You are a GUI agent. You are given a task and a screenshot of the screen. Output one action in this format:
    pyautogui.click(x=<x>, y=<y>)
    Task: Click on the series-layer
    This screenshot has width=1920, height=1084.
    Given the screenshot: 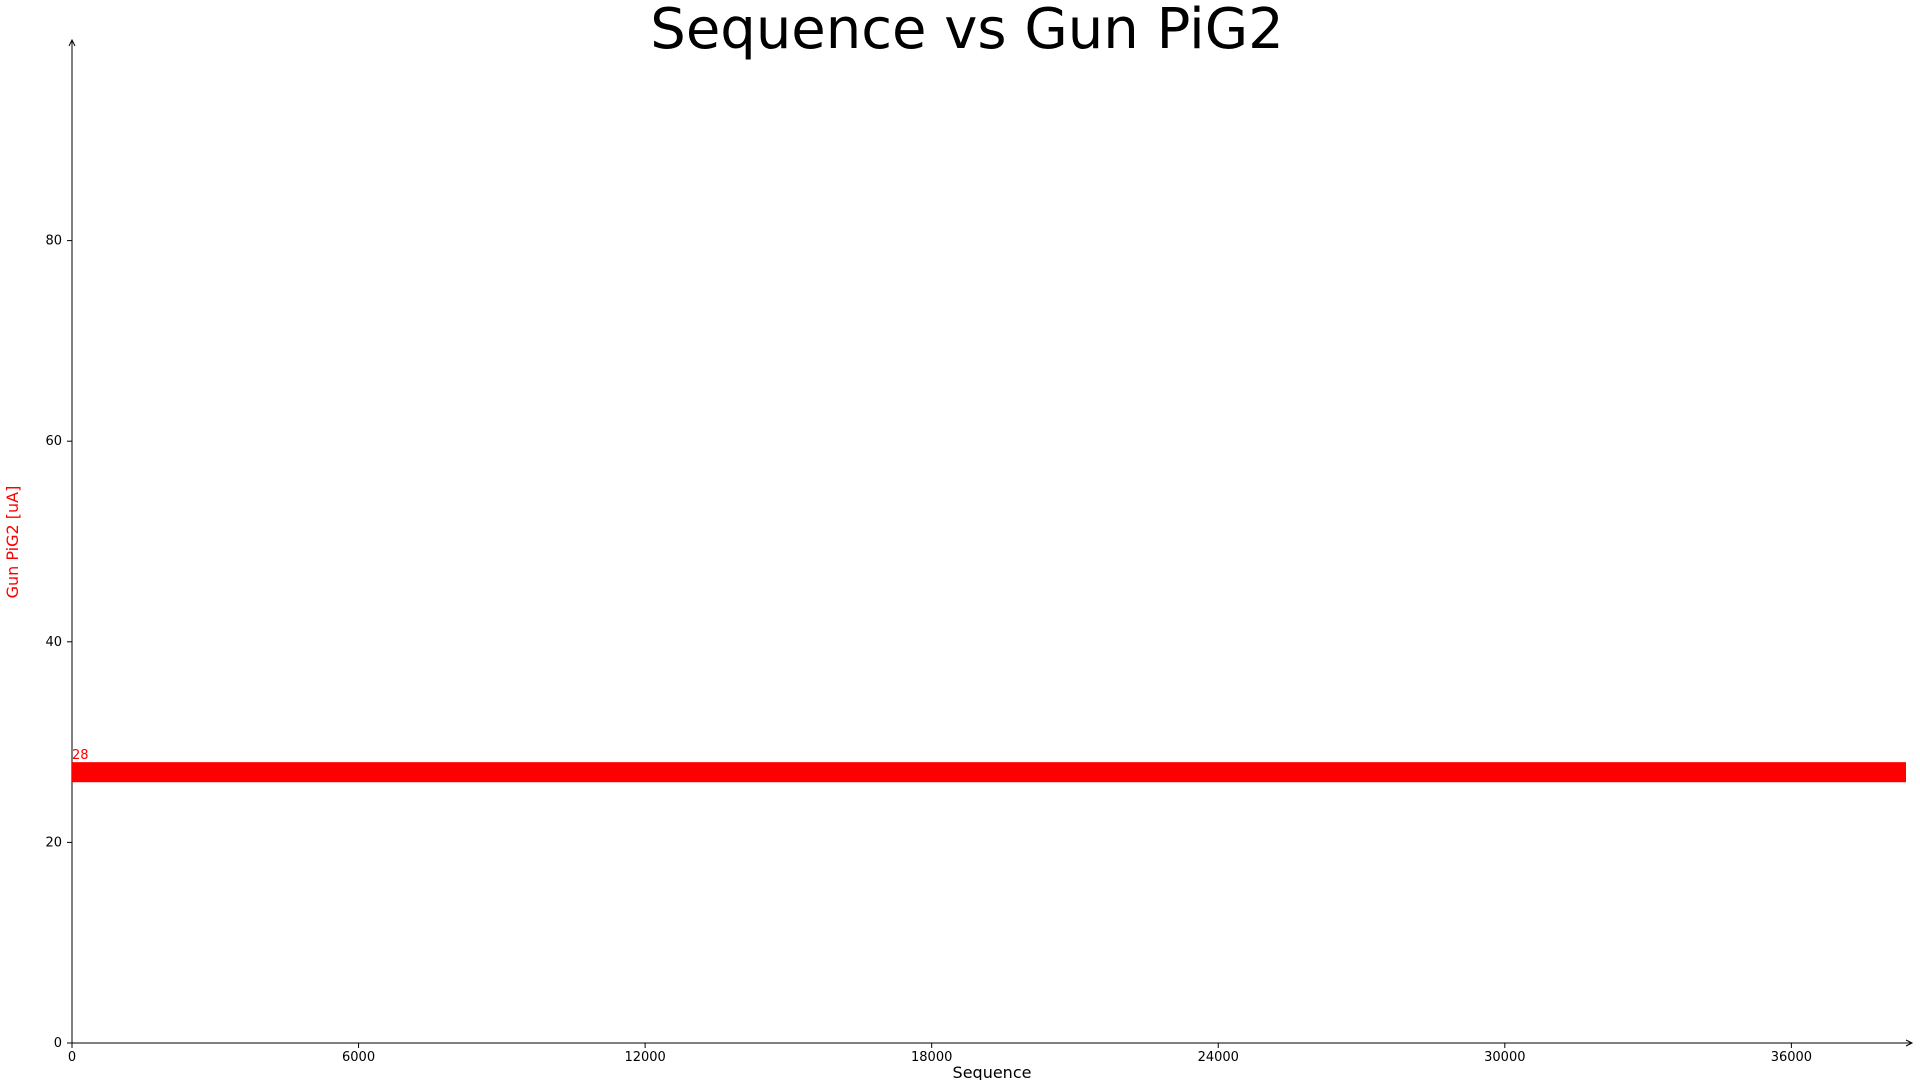 What is the action you would take?
    pyautogui.click(x=989, y=772)
    